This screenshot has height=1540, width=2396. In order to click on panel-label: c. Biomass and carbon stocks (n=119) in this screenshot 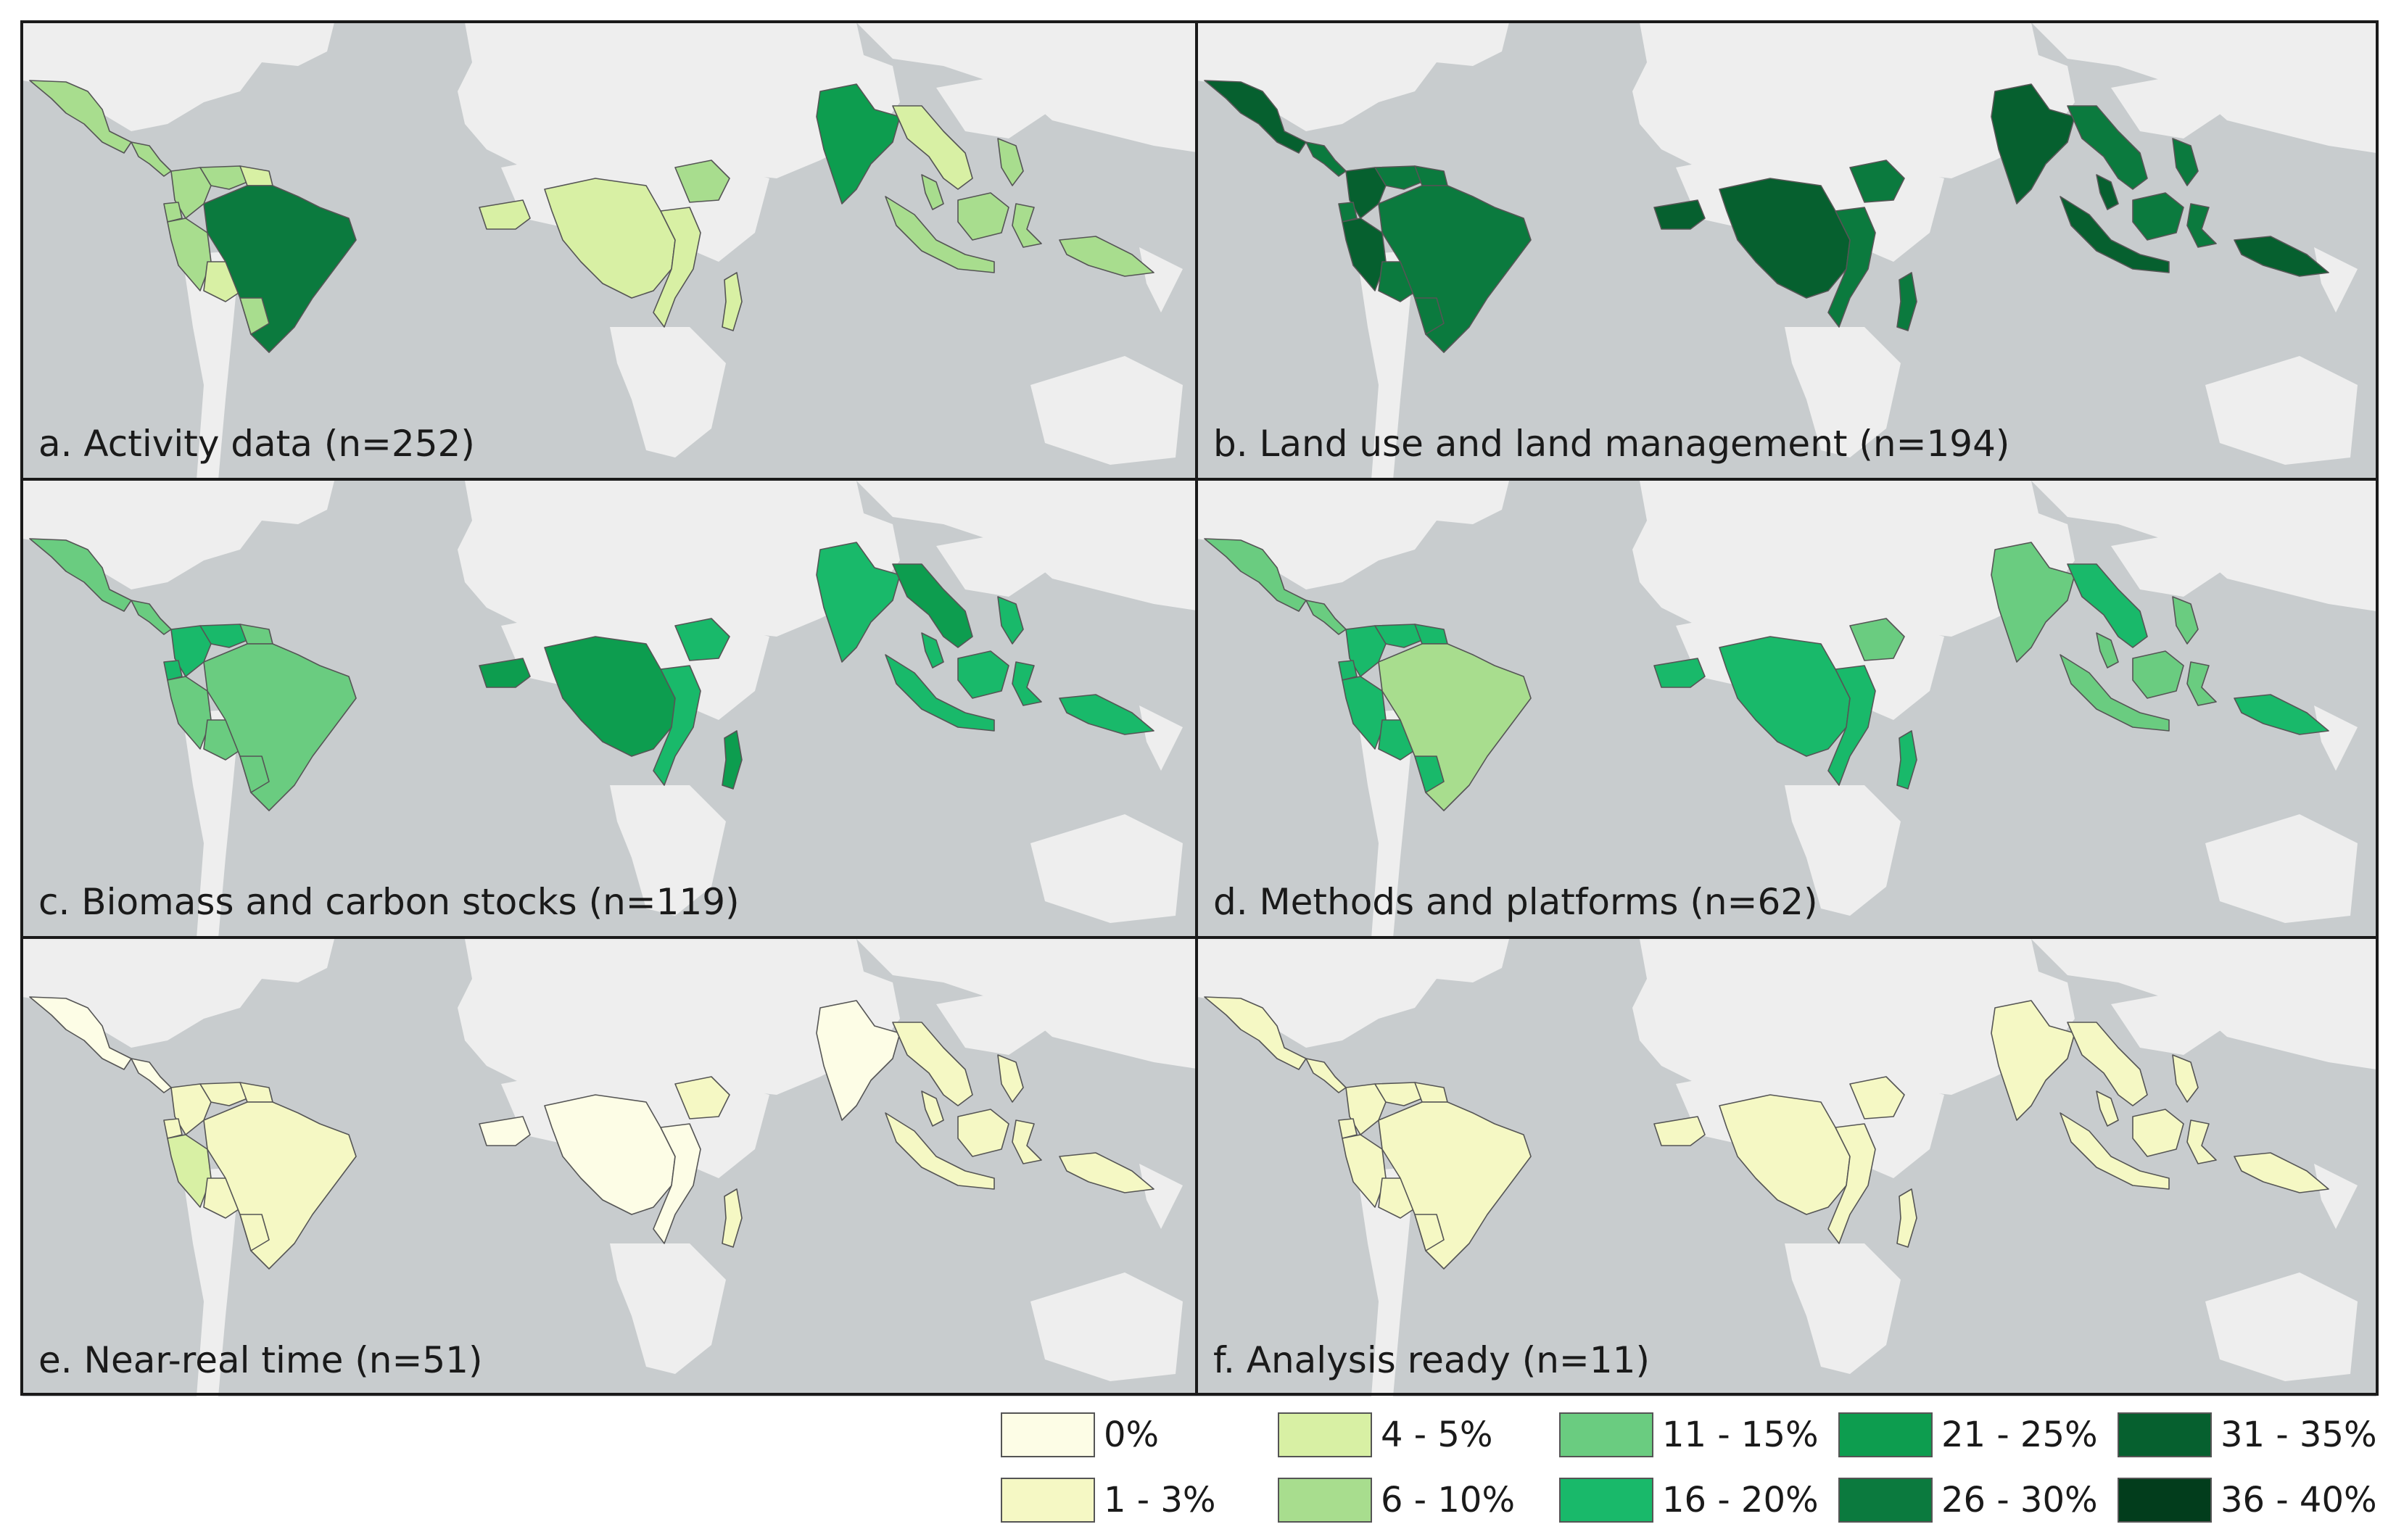, I will do `click(389, 902)`.